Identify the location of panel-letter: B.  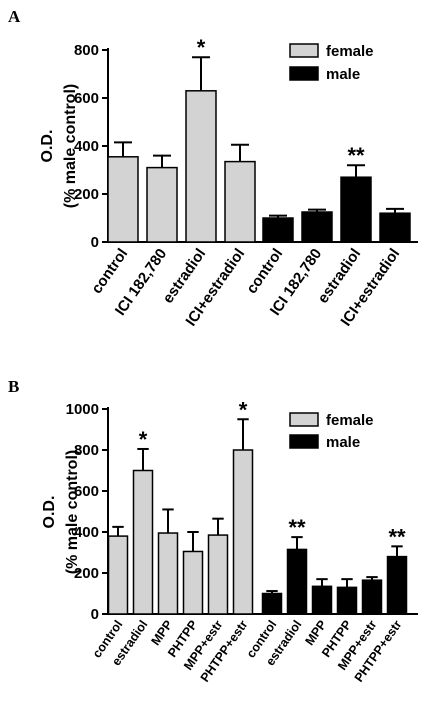
(13, 386).